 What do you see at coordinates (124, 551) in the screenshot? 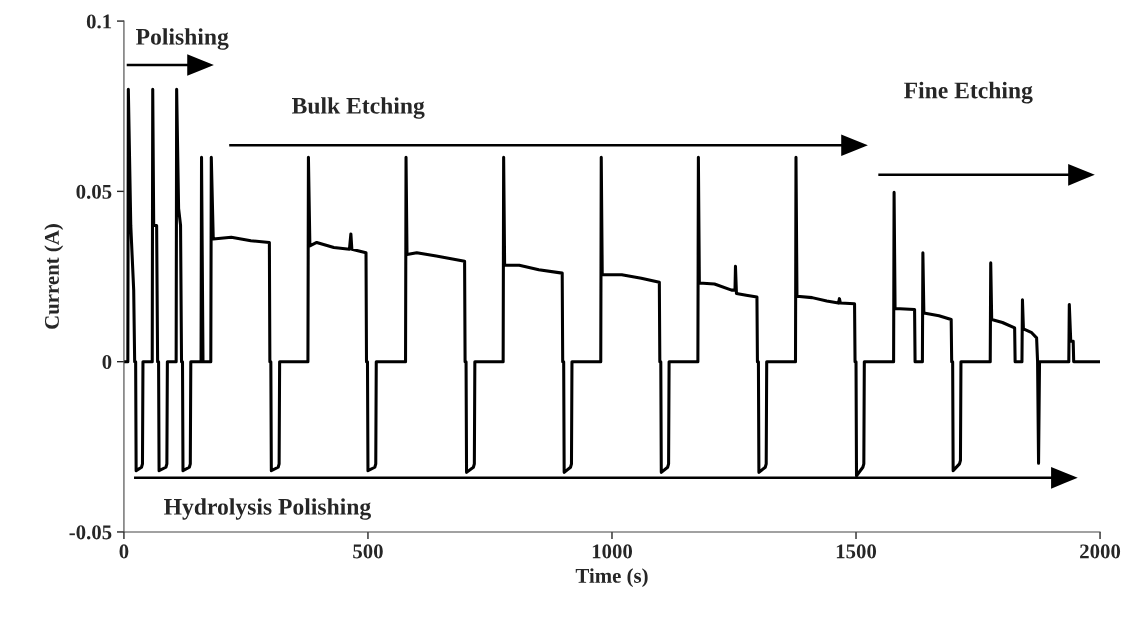
I see `x-tick-label: 0` at bounding box center [124, 551].